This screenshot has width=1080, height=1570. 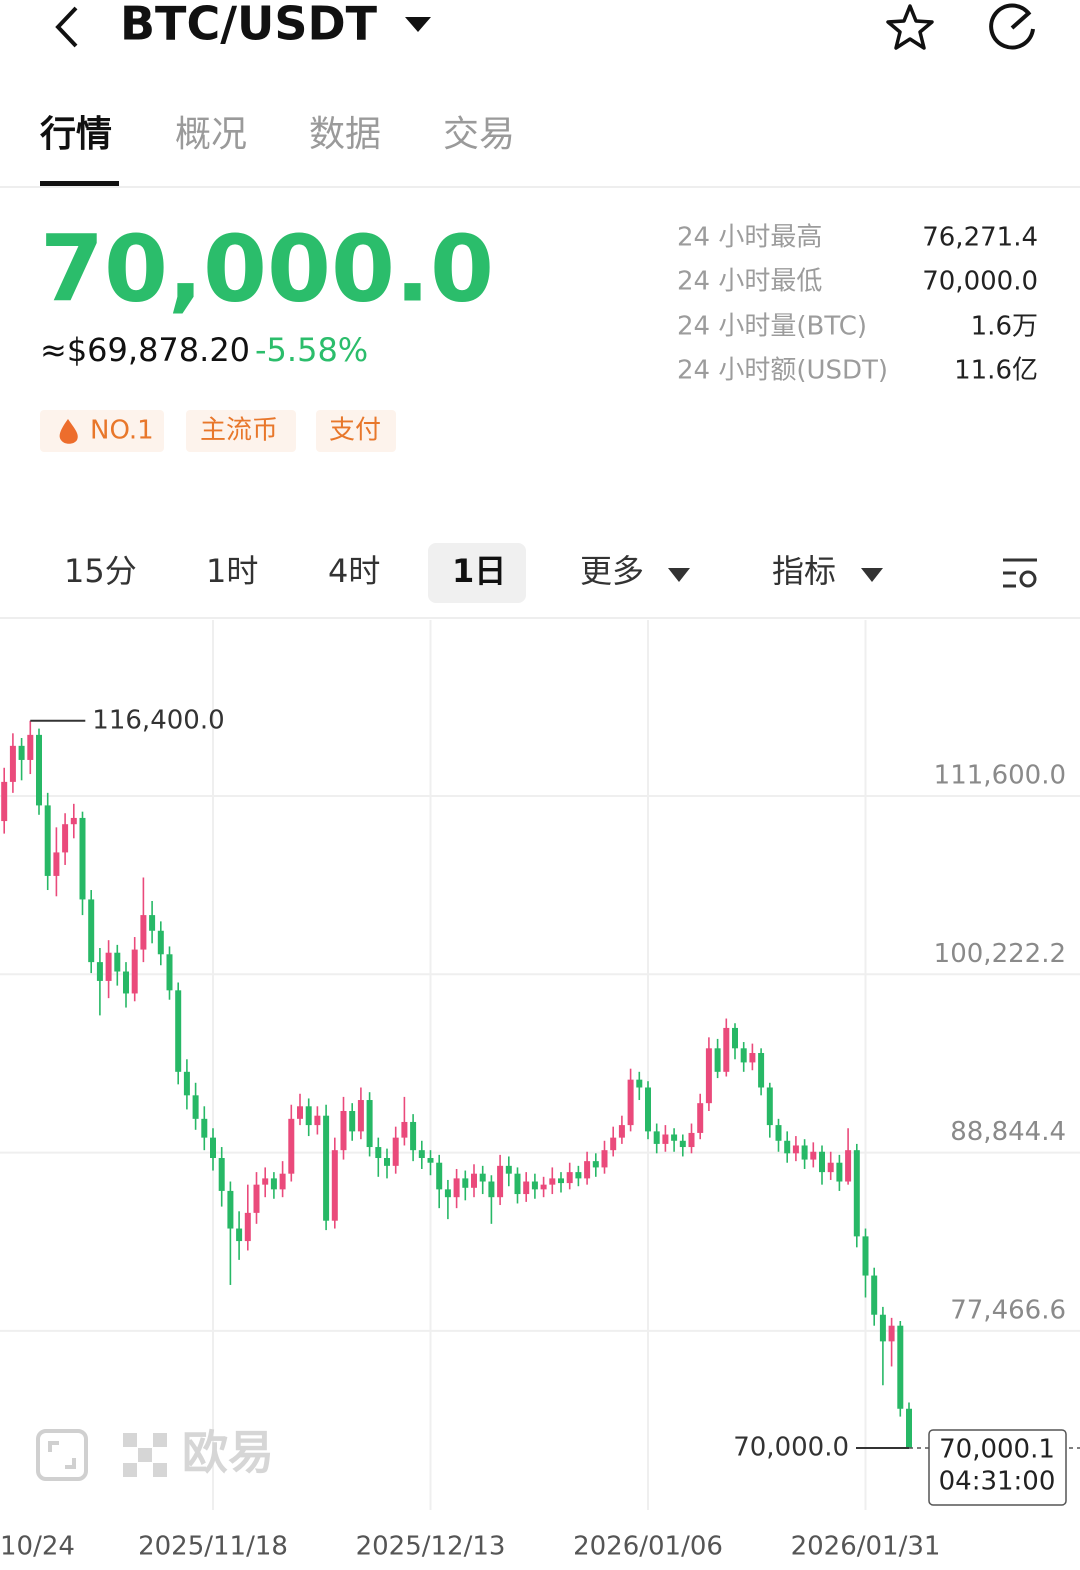 What do you see at coordinates (354, 571) in the screenshot?
I see `interval: 4时` at bounding box center [354, 571].